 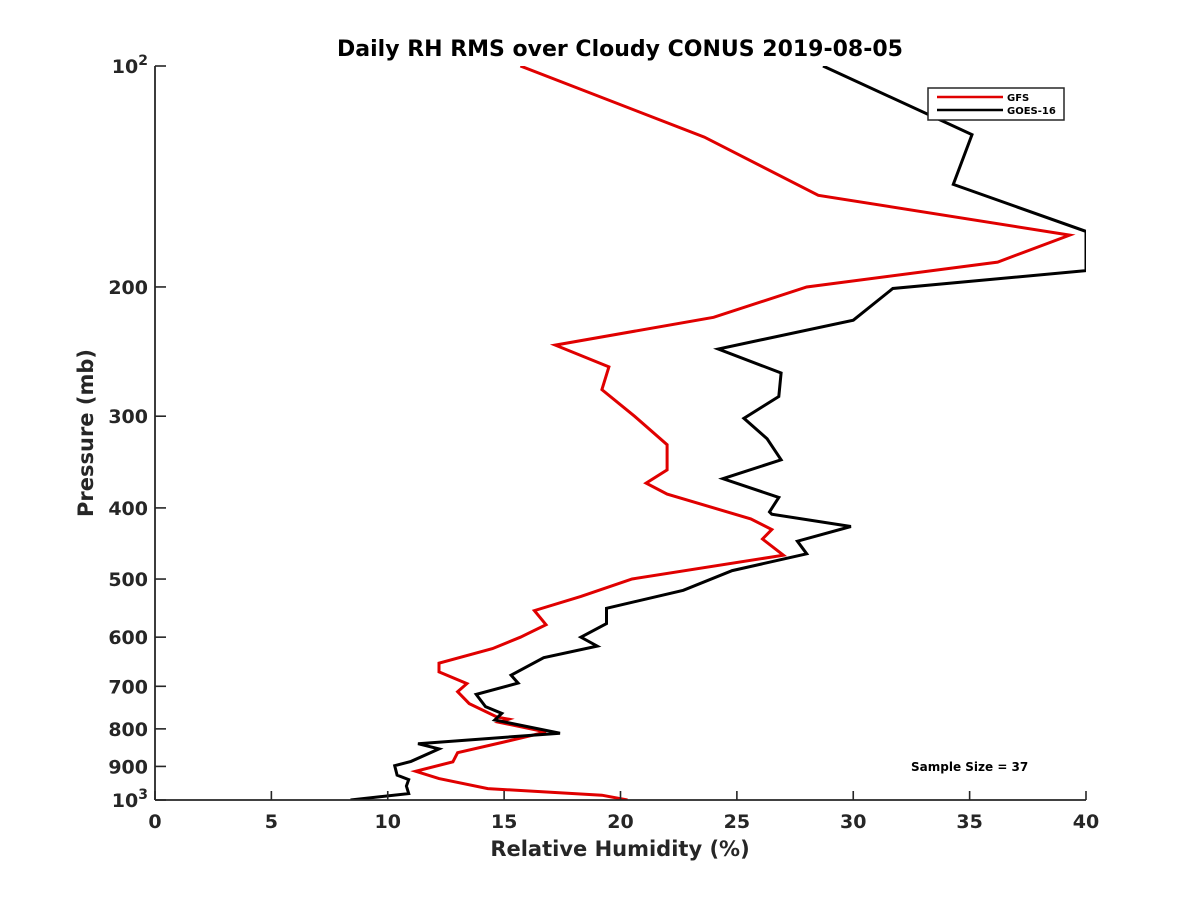 I want to click on legend-label-gfs: GFS, so click(x=1018, y=98).